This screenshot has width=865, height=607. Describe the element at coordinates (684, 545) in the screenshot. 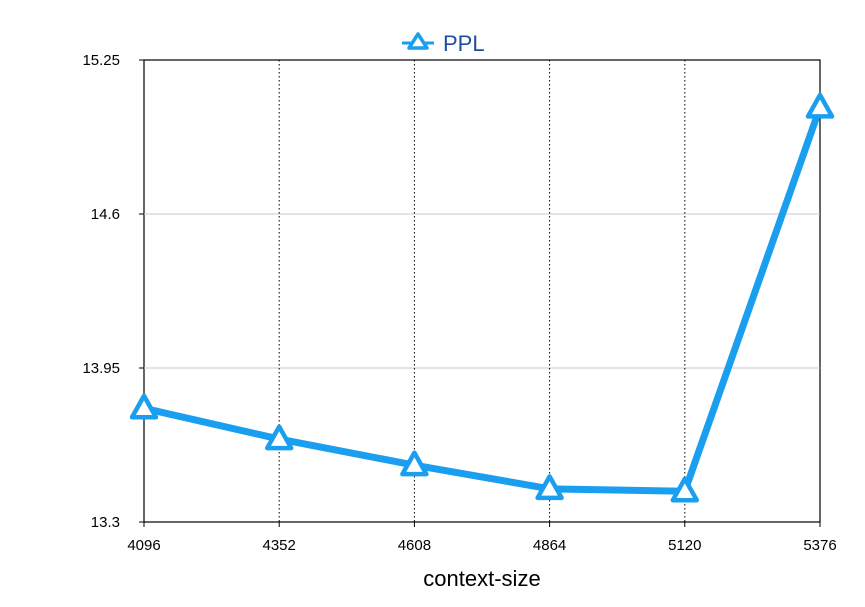

I see `x-tick-label: 5120` at that location.